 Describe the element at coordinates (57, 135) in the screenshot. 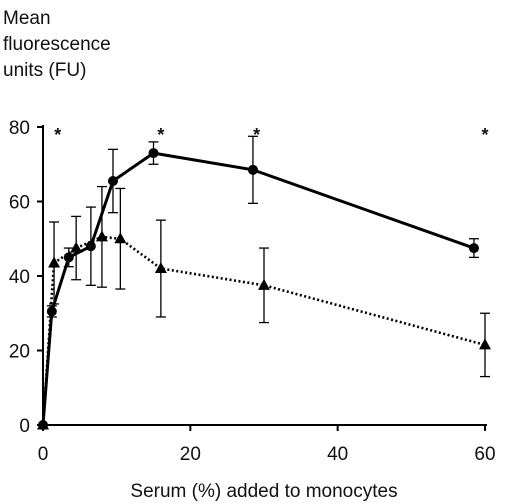

I see `significance-star-1: *` at that location.